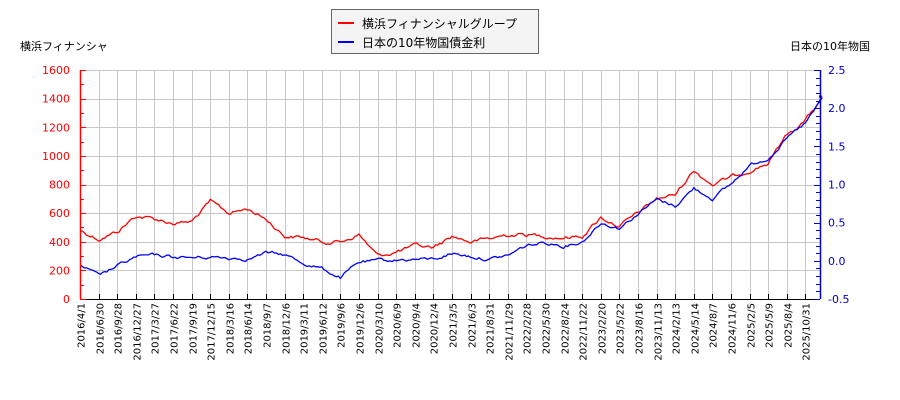  What do you see at coordinates (380, 328) in the screenshot?
I see `x-tick-label: 2020/3/10` at bounding box center [380, 328].